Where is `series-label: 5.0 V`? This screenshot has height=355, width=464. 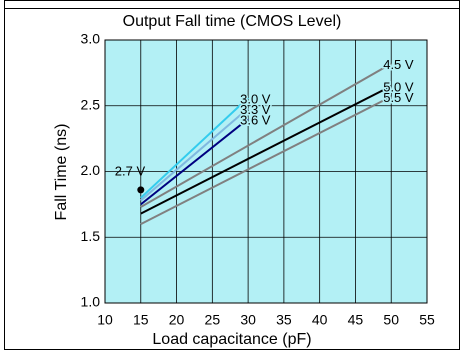
series-label: 5.0 V is located at coordinates (398, 86).